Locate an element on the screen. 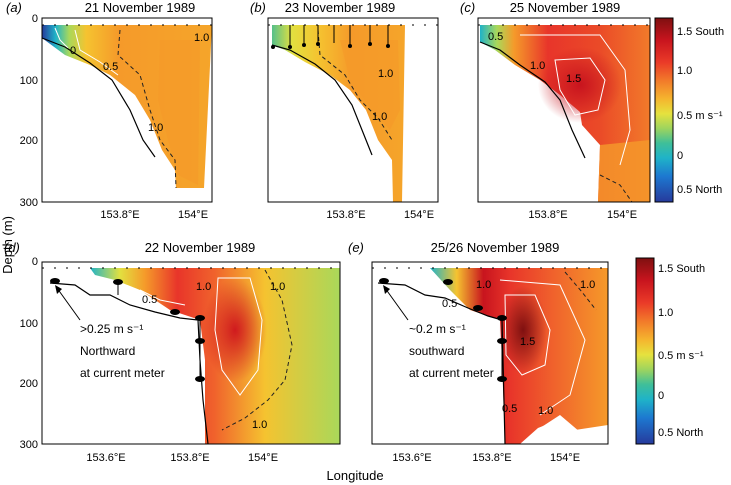 The width and height of the screenshot is (731, 485). panel-title: 25 November 1989 is located at coordinates (565, 7).